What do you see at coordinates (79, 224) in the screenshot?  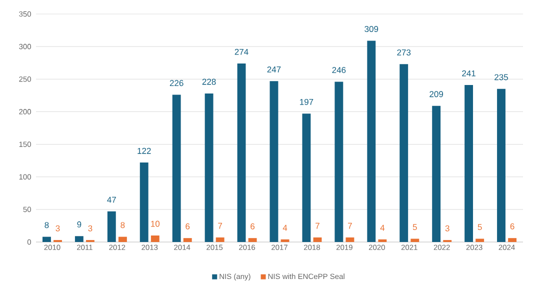 I see `data-label: 9` at bounding box center [79, 224].